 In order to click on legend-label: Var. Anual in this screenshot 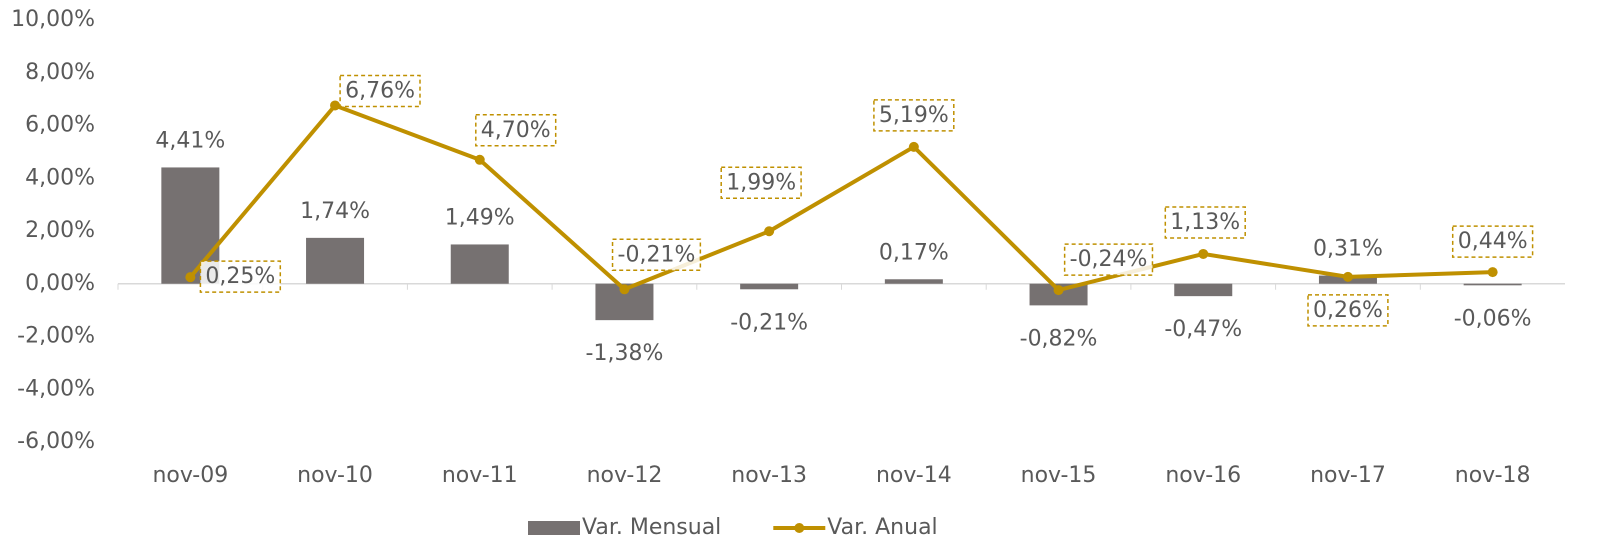, I will do `click(882, 527)`.